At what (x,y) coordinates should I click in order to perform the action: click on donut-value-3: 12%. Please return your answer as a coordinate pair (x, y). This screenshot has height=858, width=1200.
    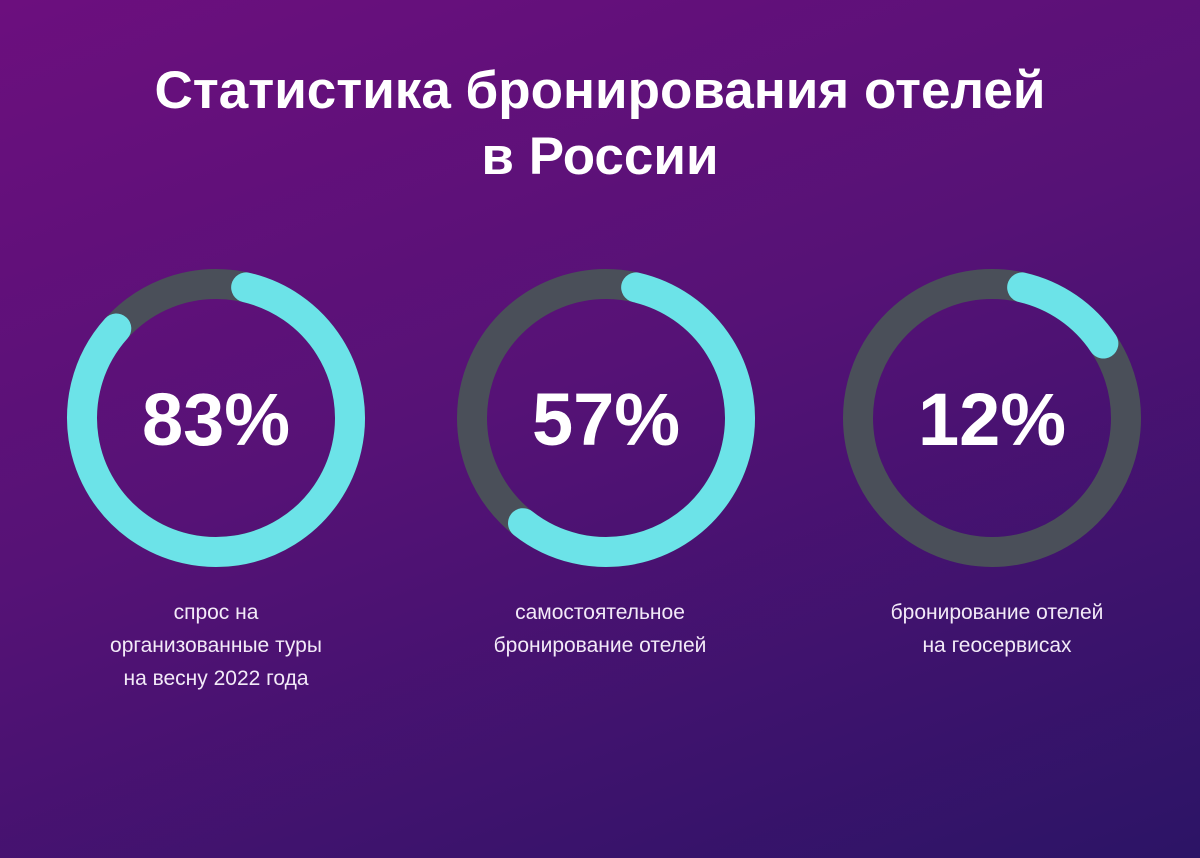
    Looking at the image, I should click on (992, 419).